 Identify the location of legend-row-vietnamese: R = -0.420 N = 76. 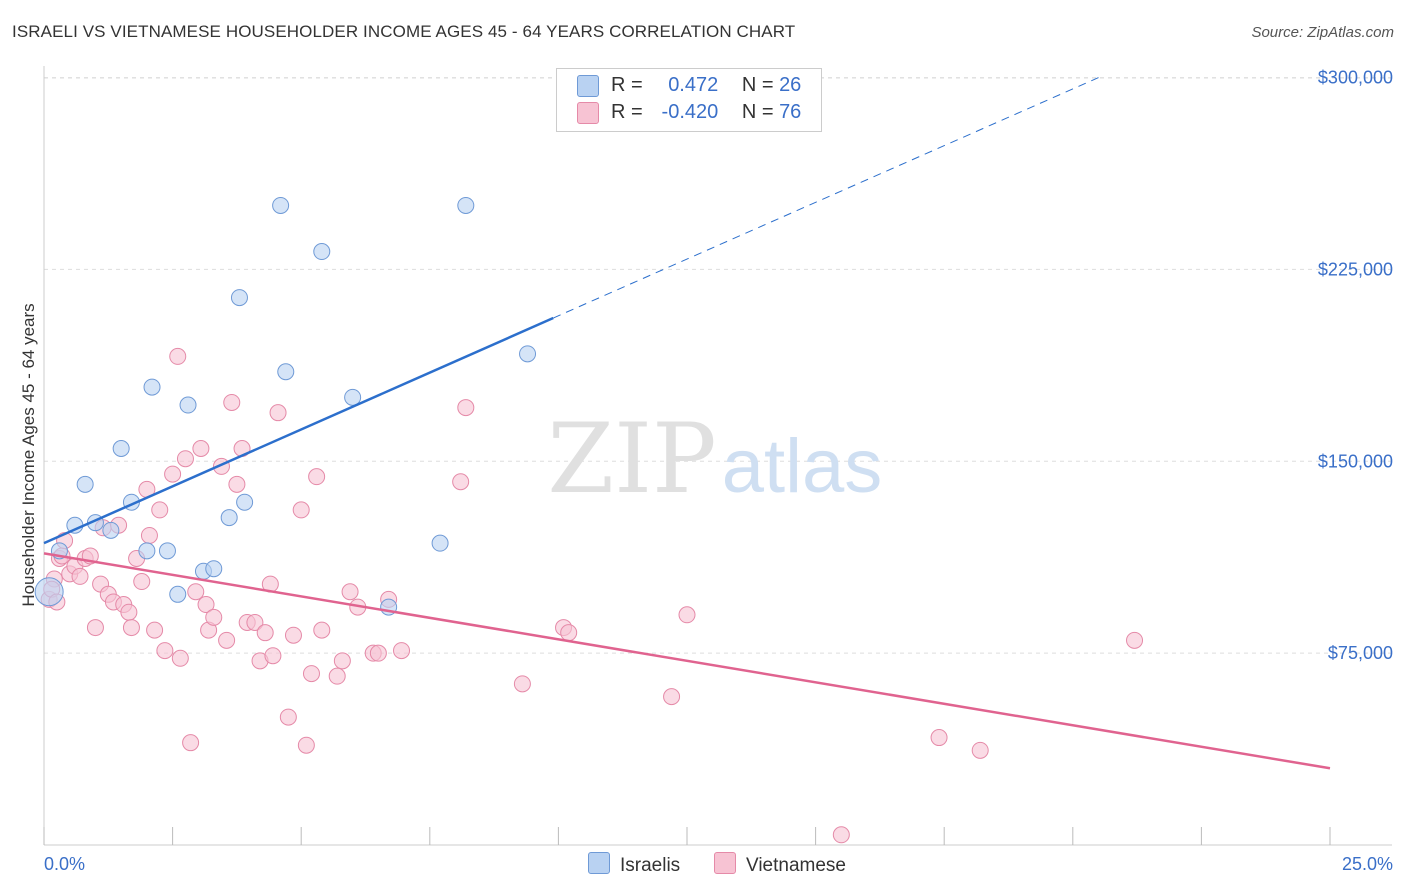
(689, 114).